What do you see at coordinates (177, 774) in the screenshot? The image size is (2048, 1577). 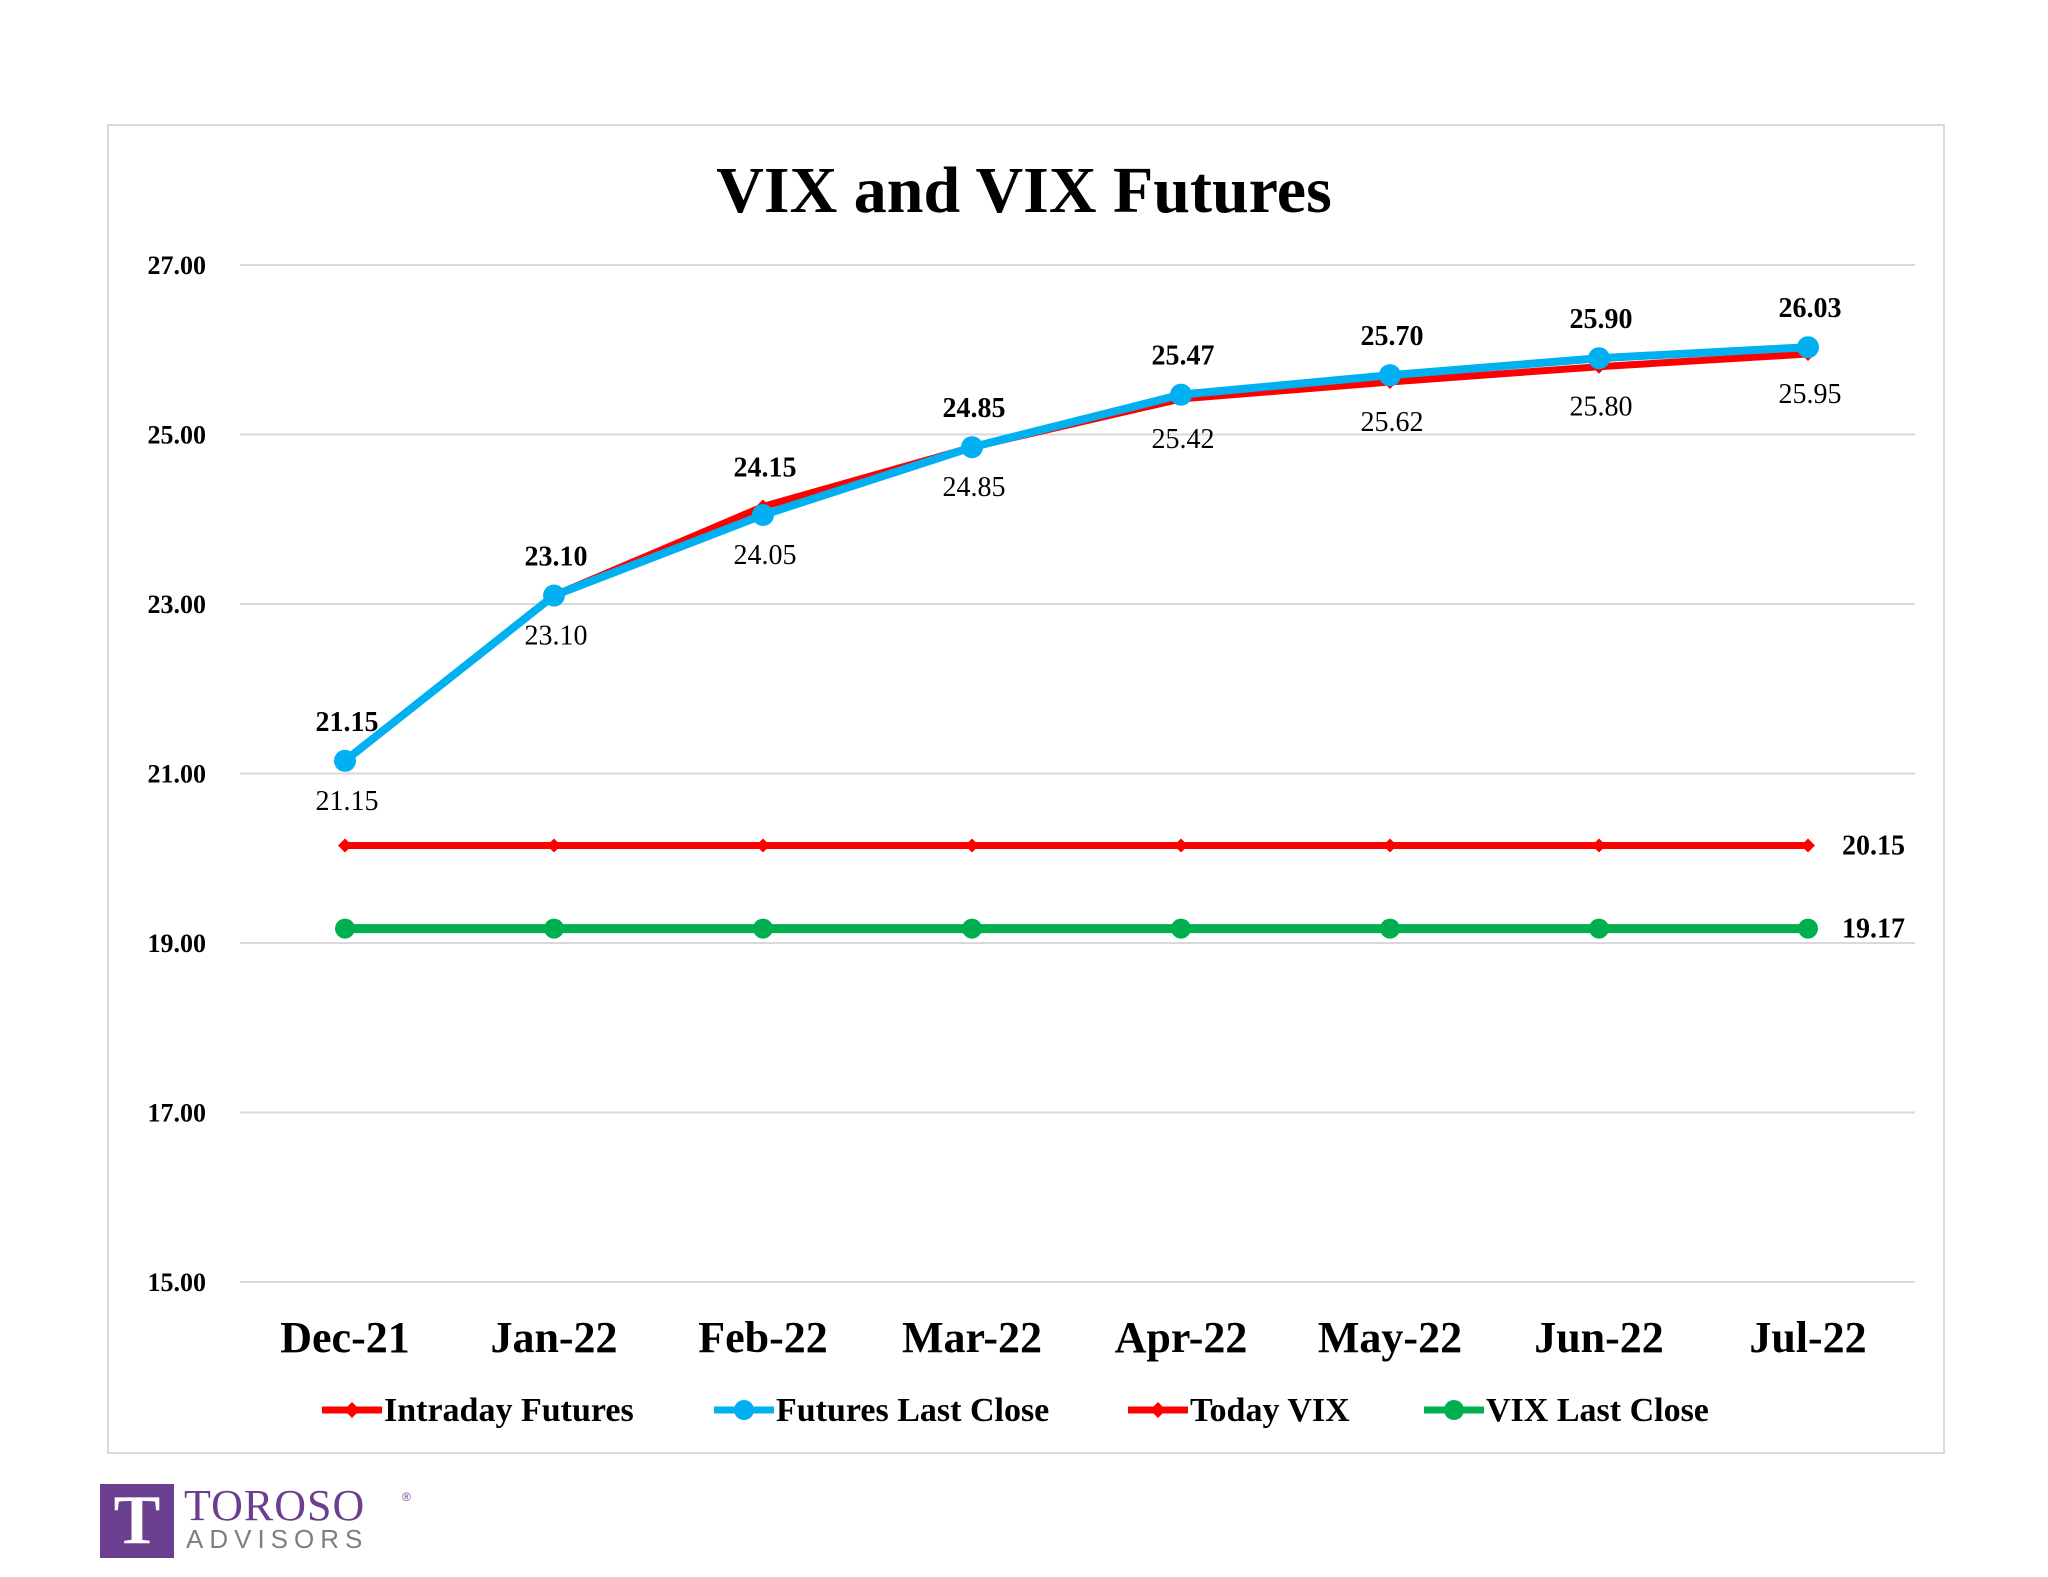 I see `y-tick-label: 21.00` at bounding box center [177, 774].